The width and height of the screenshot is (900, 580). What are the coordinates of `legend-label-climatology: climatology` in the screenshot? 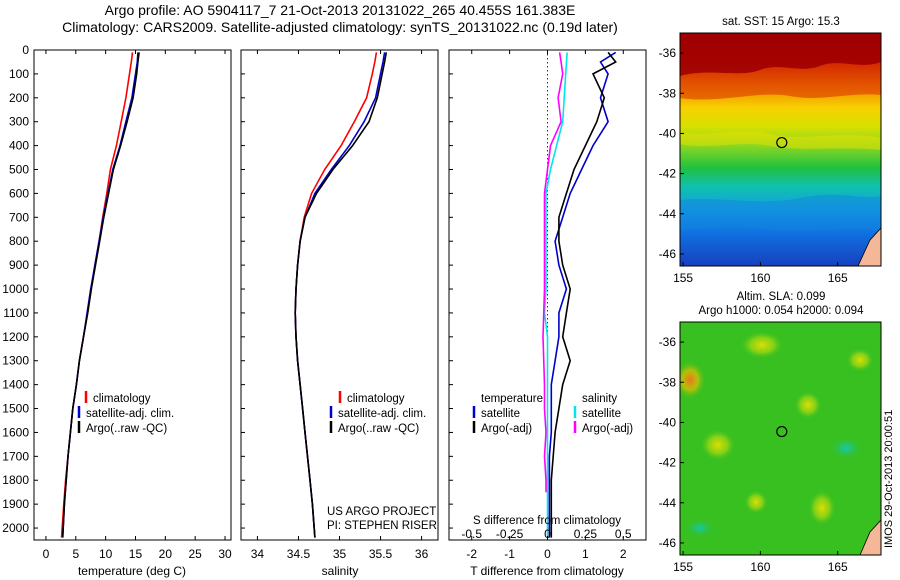 It's located at (376, 399).